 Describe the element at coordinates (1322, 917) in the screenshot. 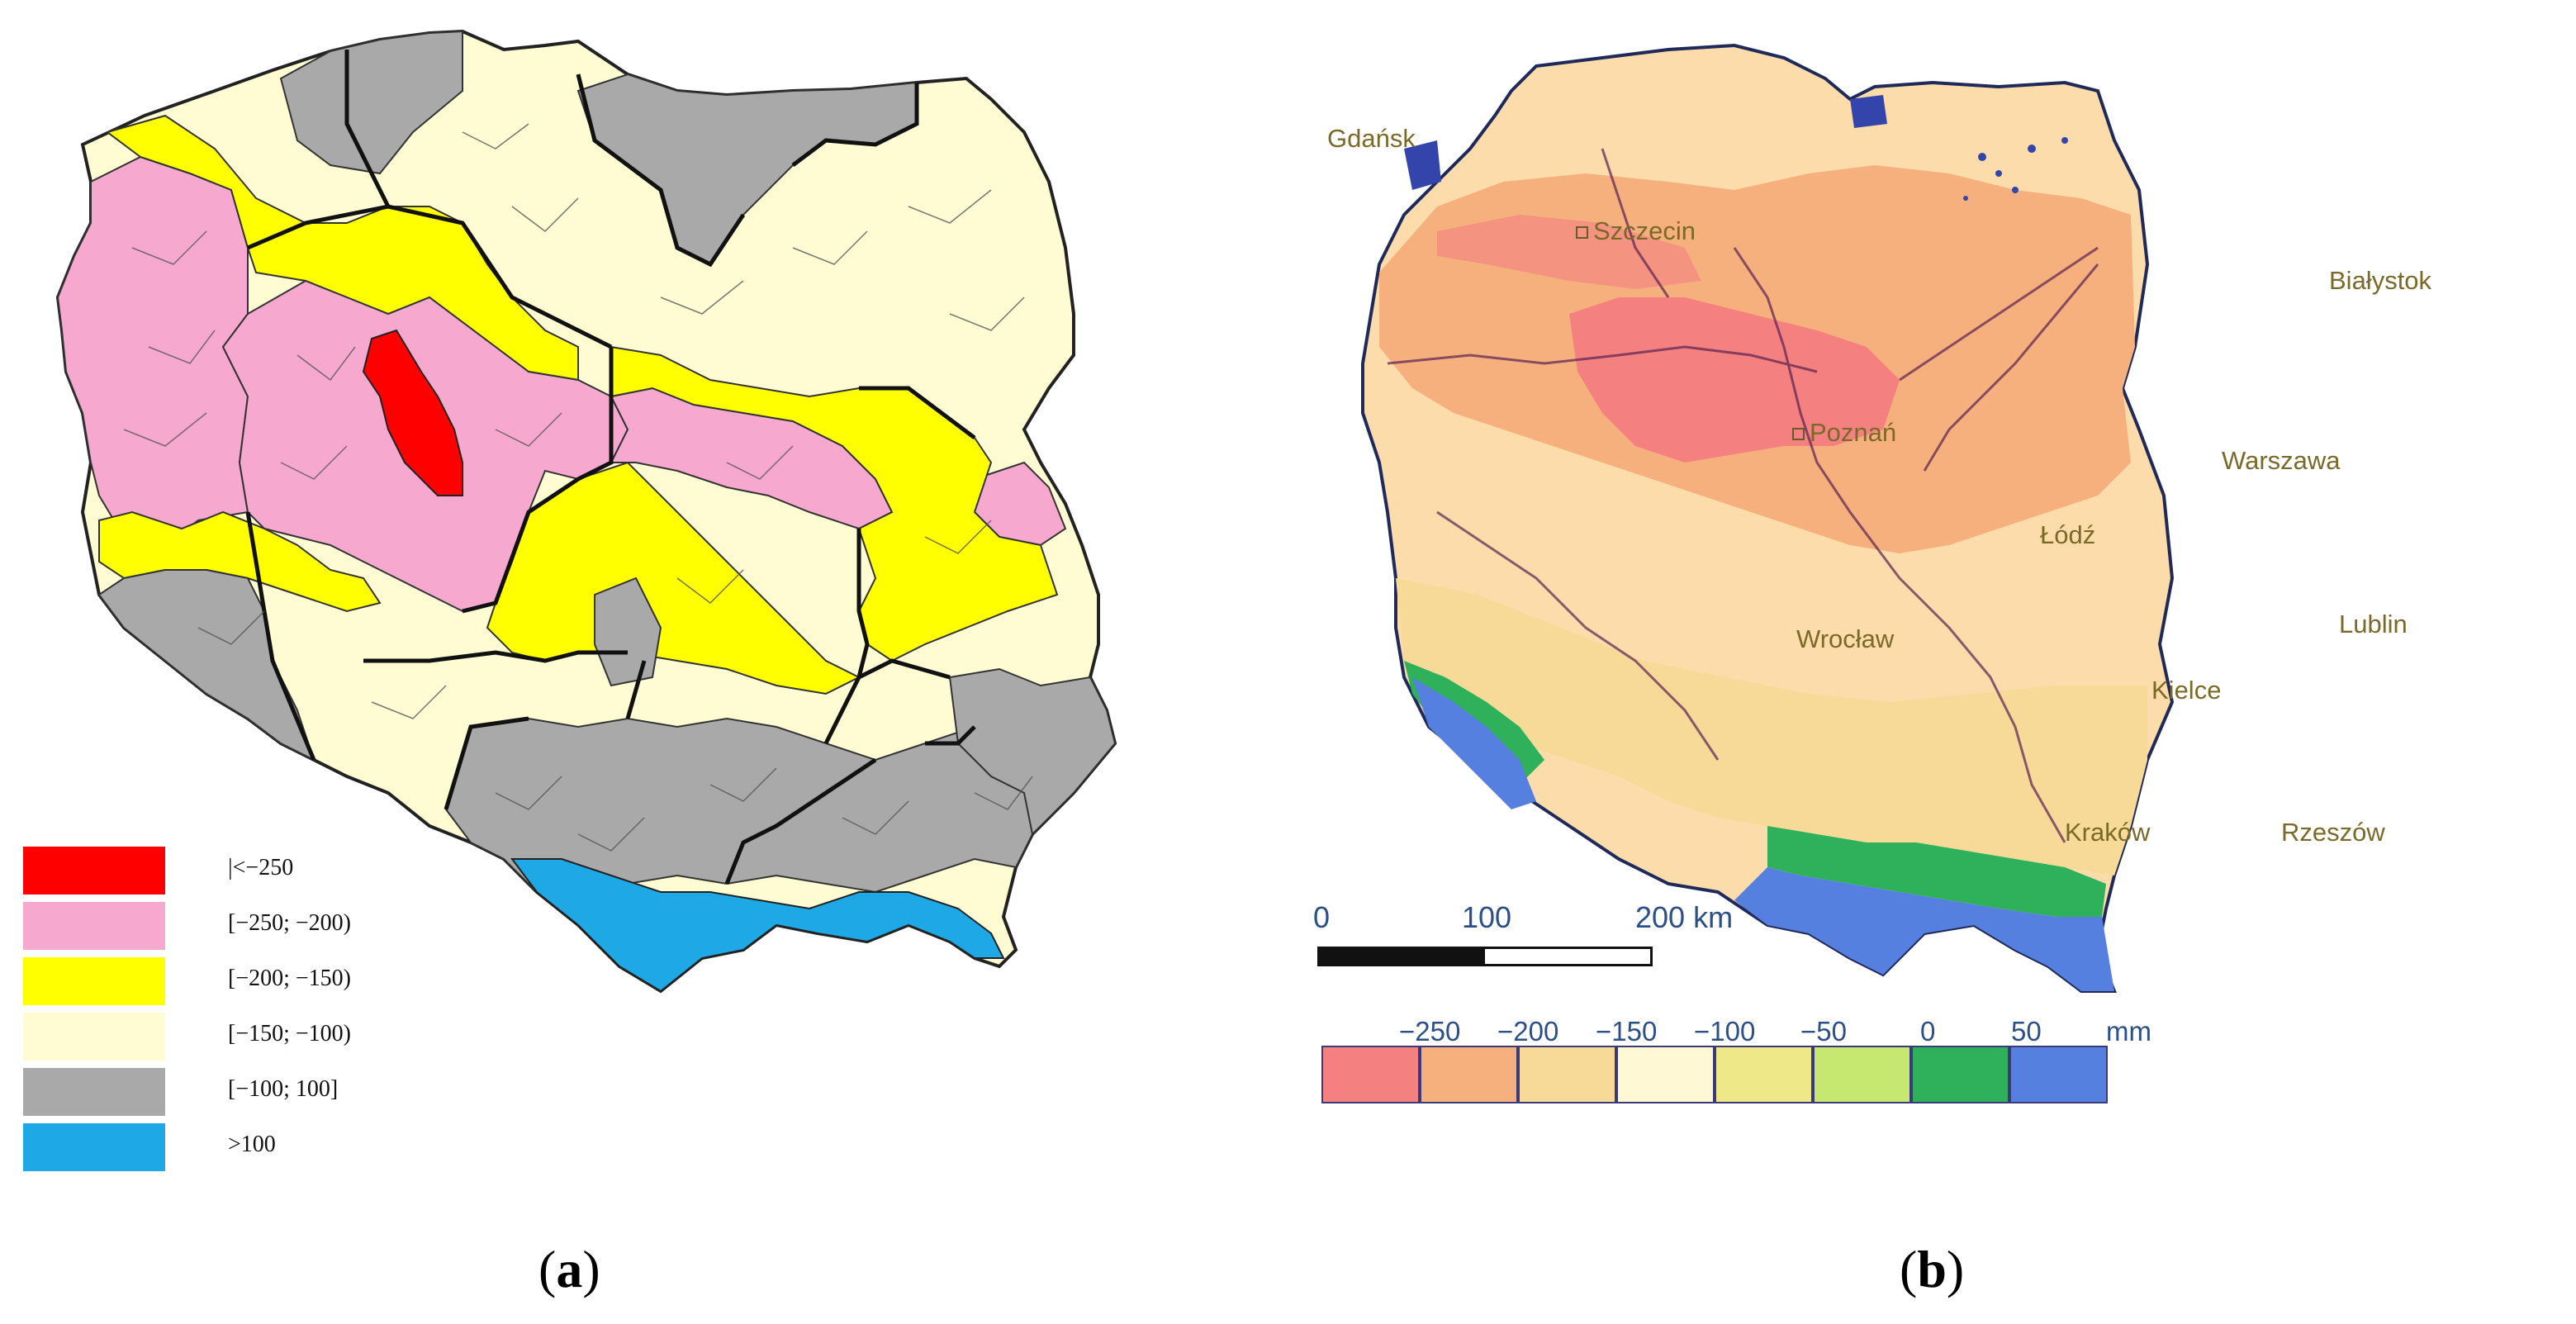

I see `scale-label: 0` at that location.